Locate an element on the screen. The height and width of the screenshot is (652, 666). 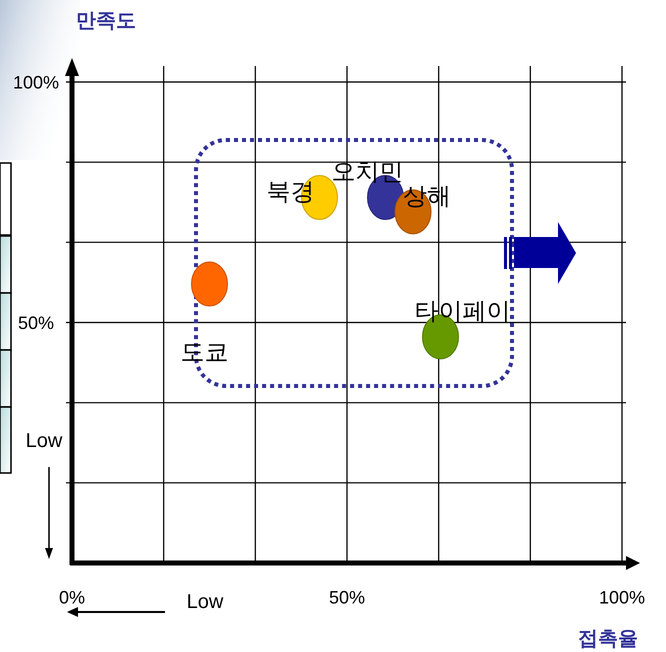
x-tick-label: 50% is located at coordinates (347, 597).